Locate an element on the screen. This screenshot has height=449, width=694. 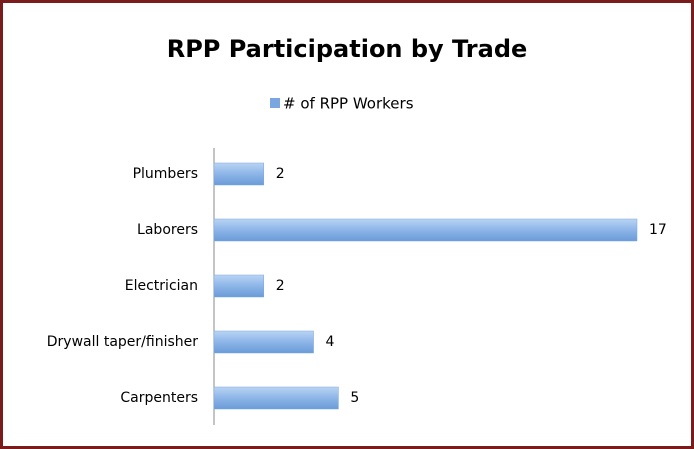
y-tick-label: Plumbers is located at coordinates (165, 174).